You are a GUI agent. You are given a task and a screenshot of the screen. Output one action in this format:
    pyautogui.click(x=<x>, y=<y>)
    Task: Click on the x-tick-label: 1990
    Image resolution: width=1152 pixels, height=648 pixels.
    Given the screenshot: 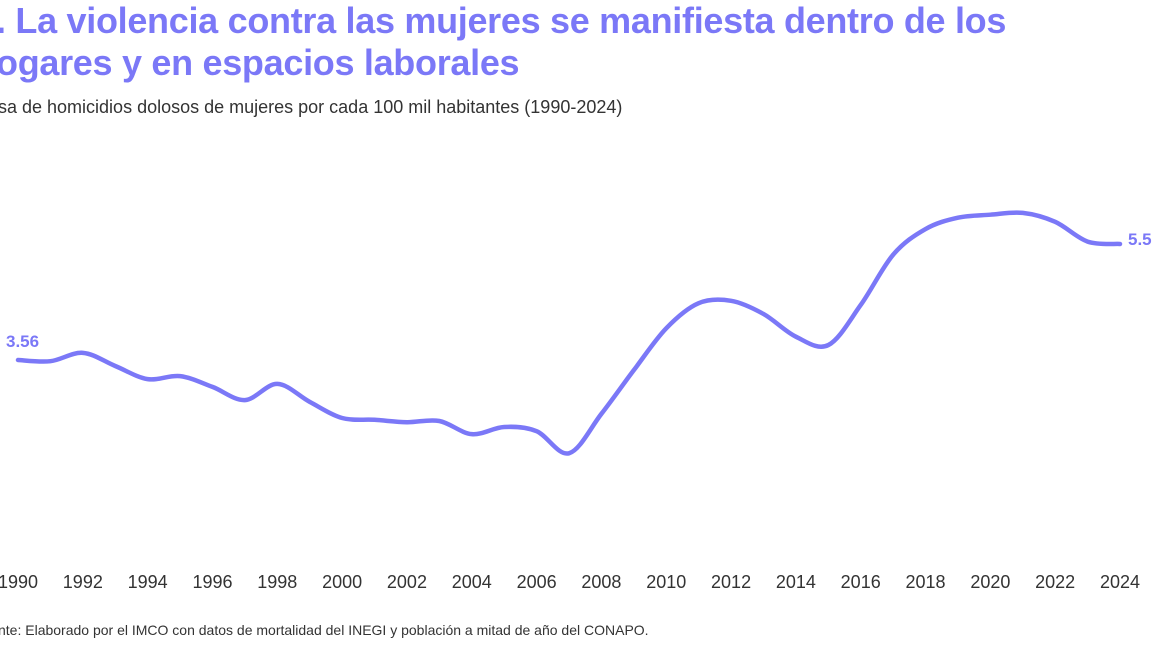 What is the action you would take?
    pyautogui.click(x=19, y=582)
    